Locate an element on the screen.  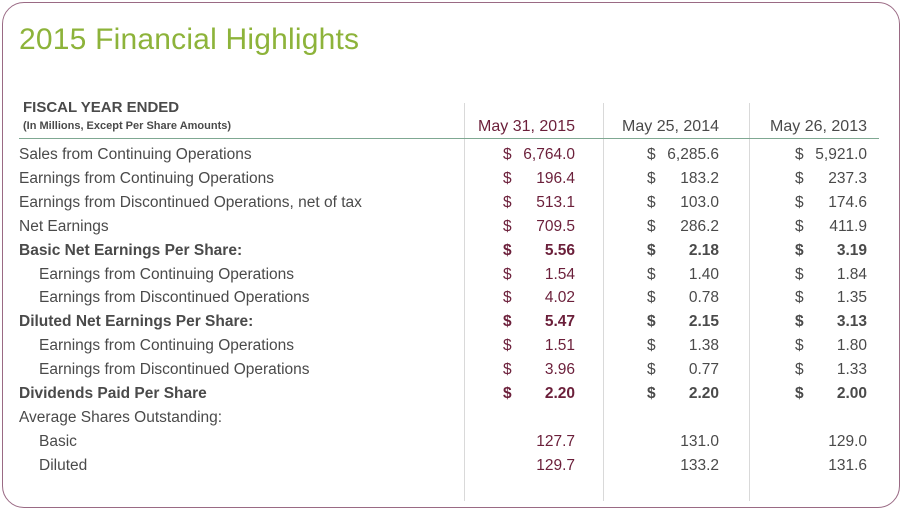
row-label: Basic Net Earnings Per Share: is located at coordinates (131, 250).